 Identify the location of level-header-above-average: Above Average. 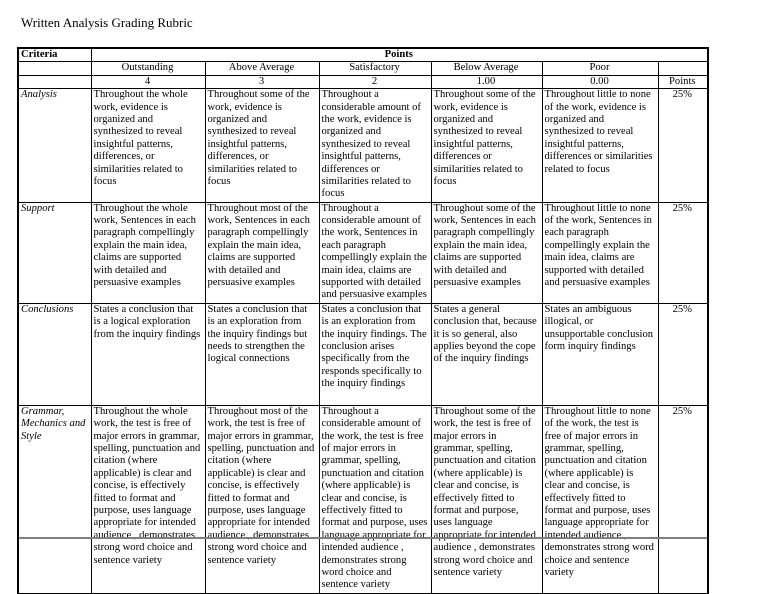
(262, 68).